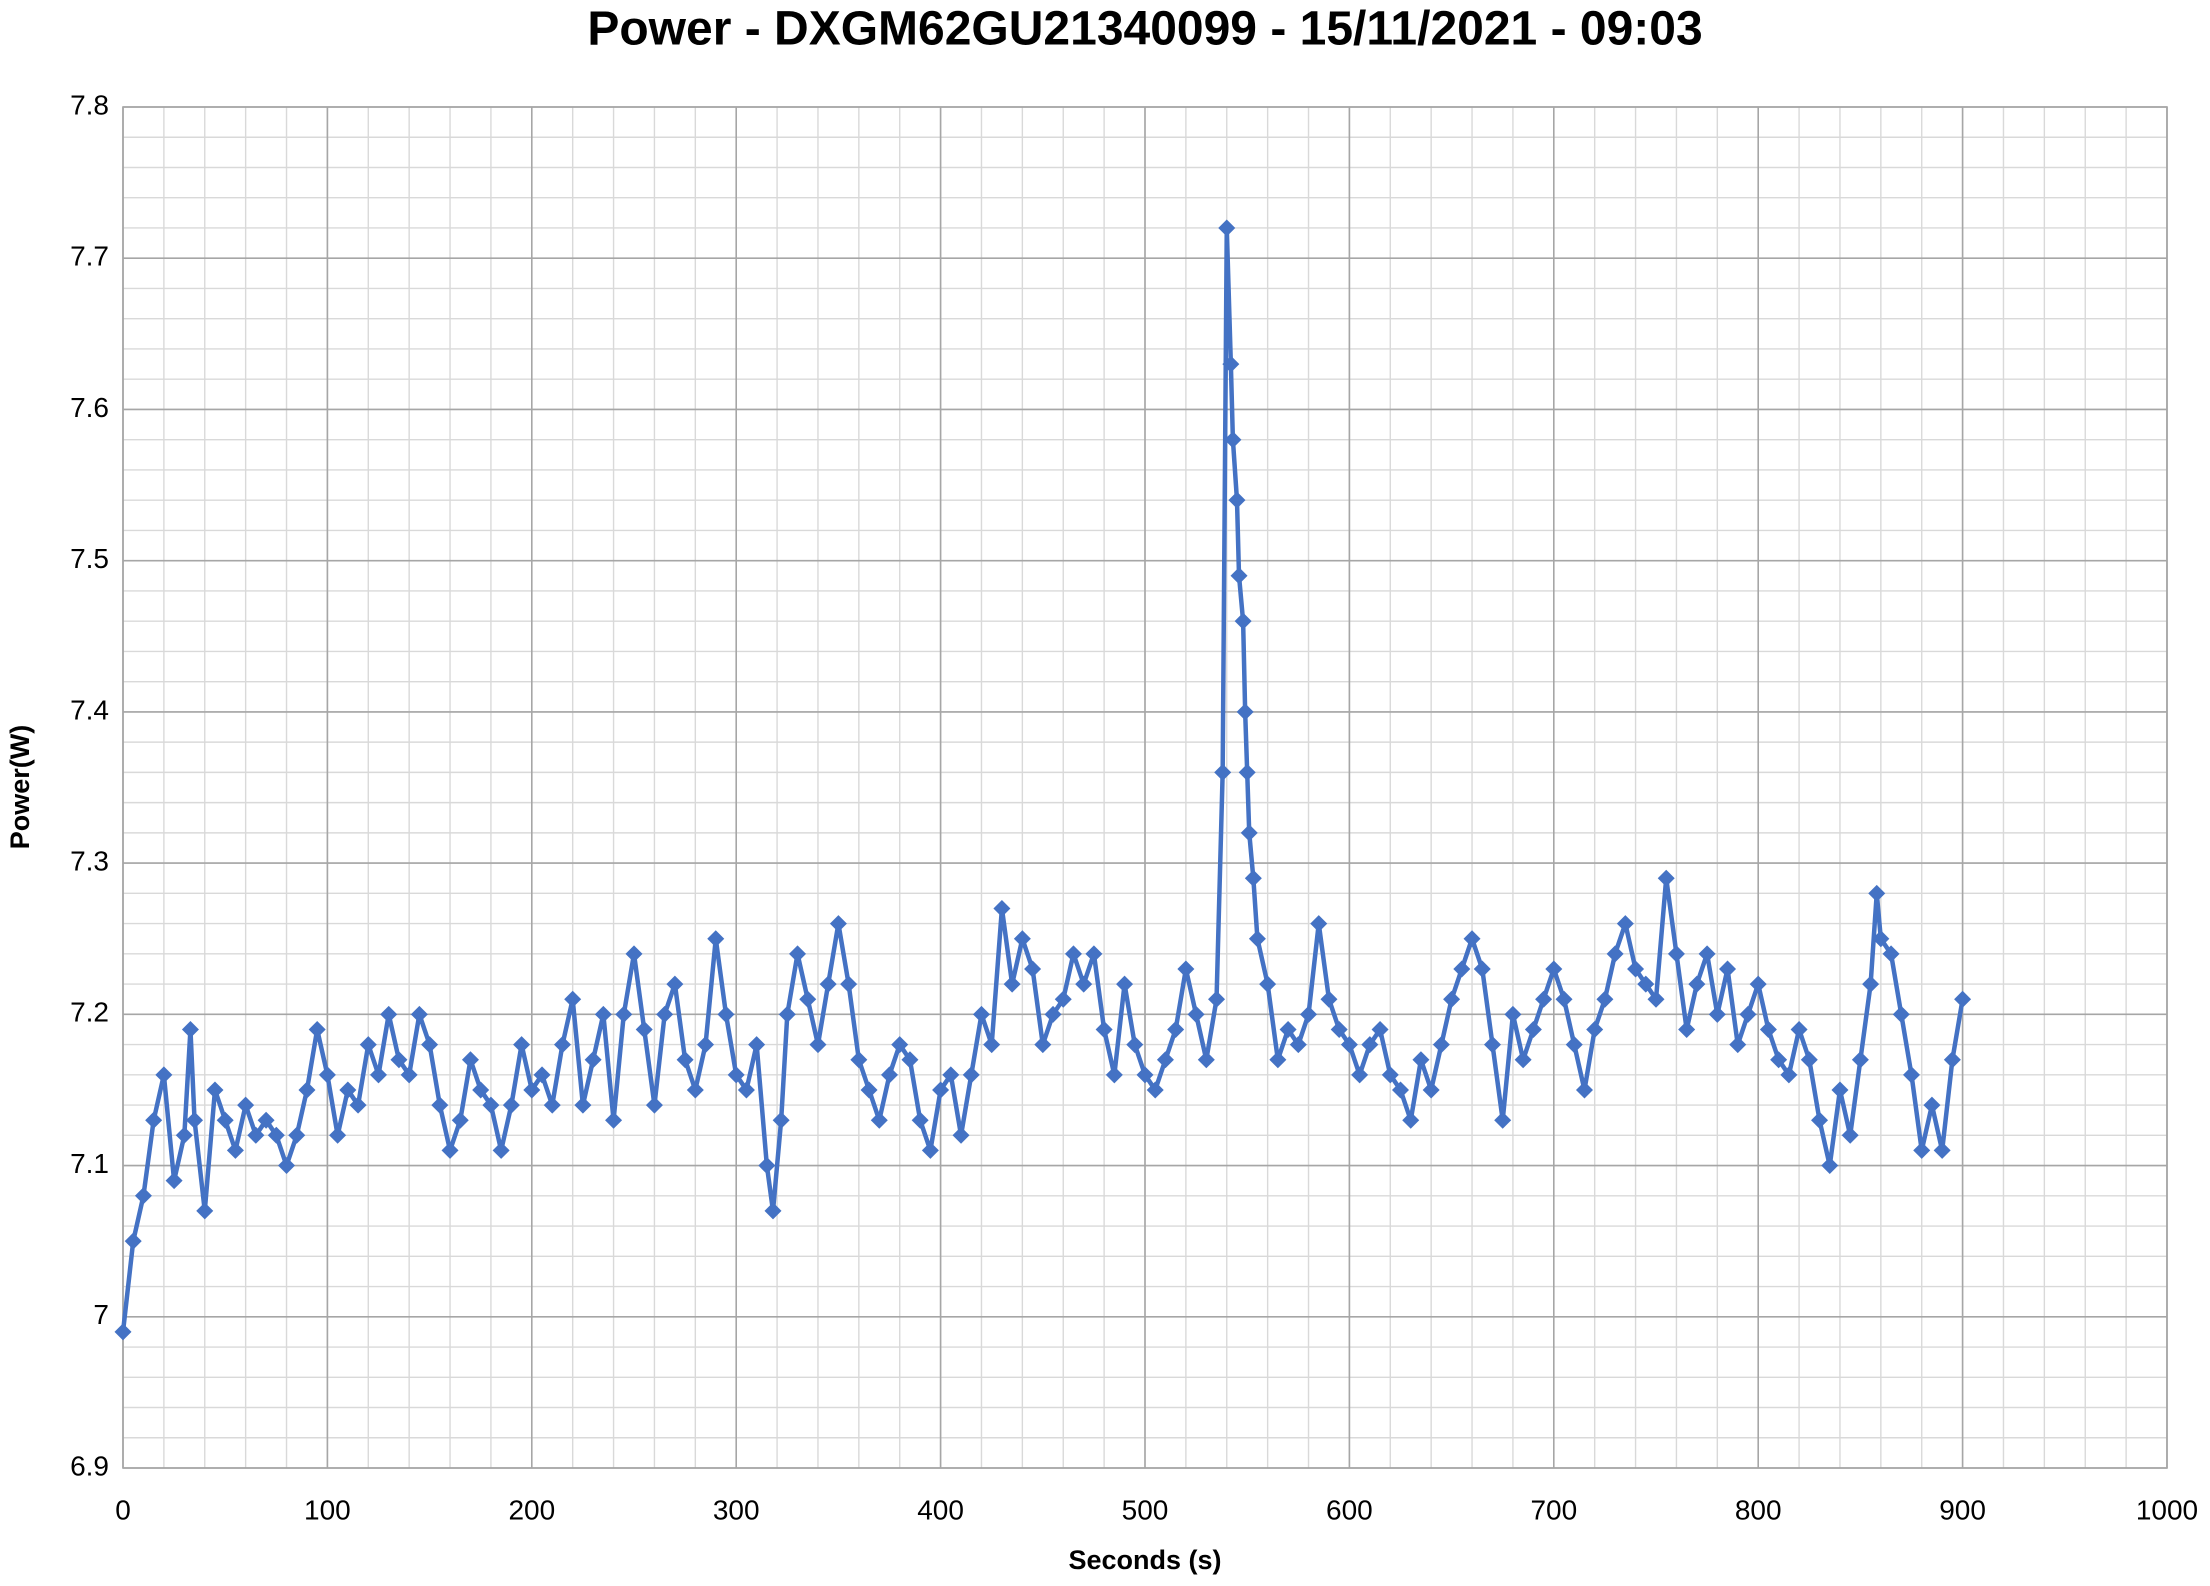  Describe the element at coordinates (89, 558) in the screenshot. I see `y-tick-label: 7.5` at that location.